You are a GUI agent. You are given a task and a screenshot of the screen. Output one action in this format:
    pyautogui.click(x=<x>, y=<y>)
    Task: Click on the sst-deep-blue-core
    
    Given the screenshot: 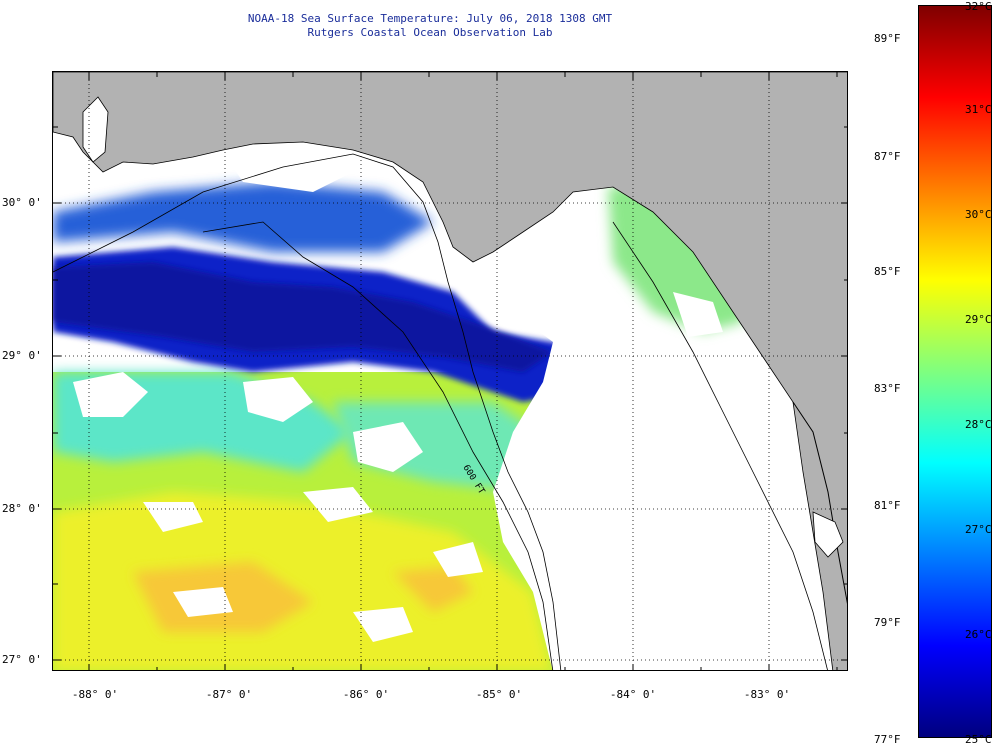 What is the action you would take?
    pyautogui.click(x=303, y=317)
    